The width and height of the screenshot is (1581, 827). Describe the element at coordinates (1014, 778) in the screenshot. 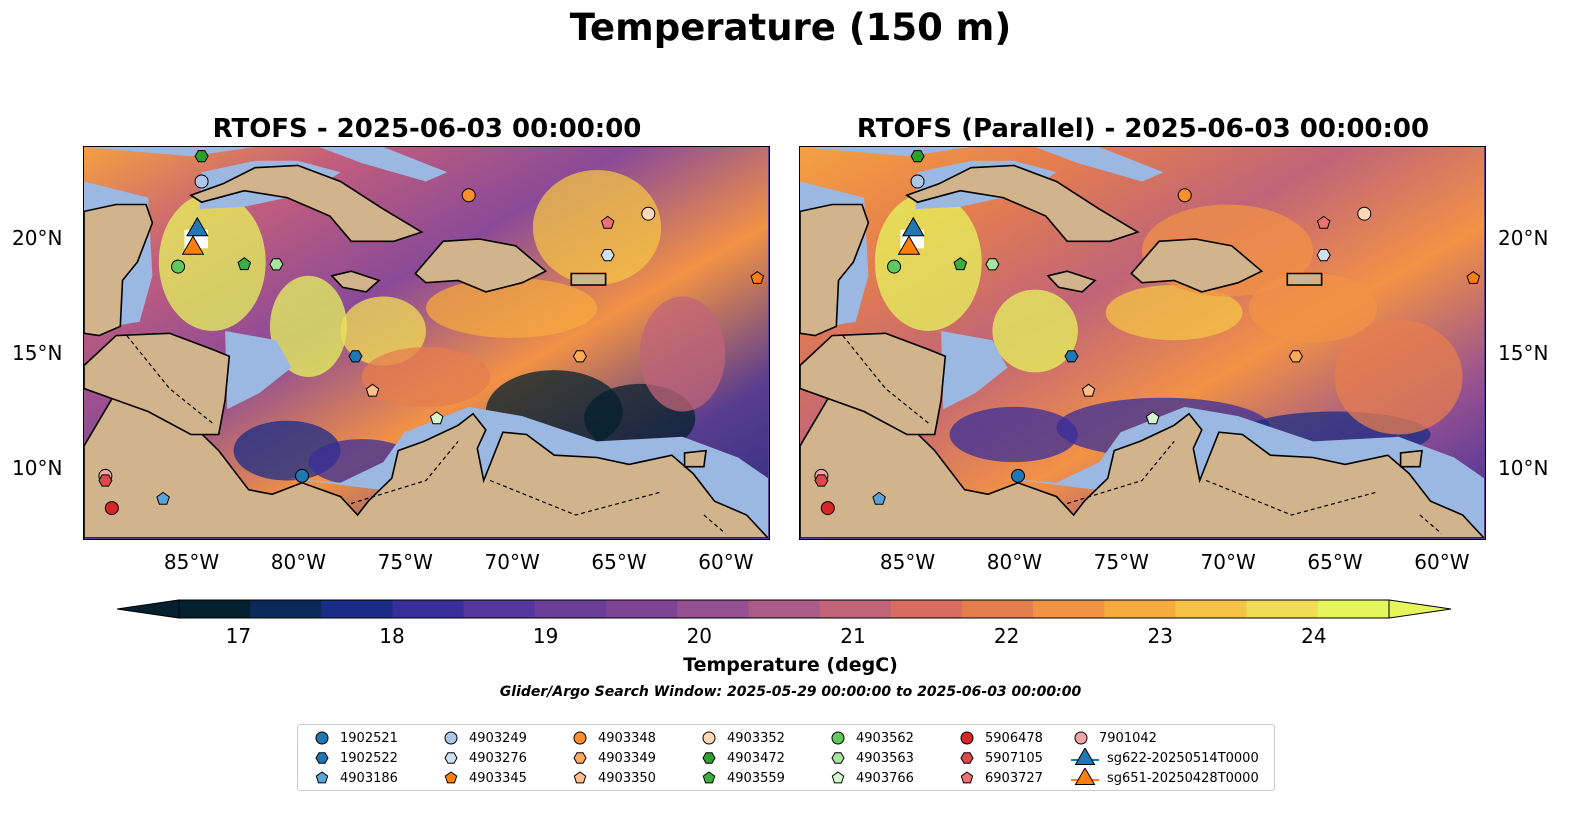

I see `legend-label: 6903727` at that location.